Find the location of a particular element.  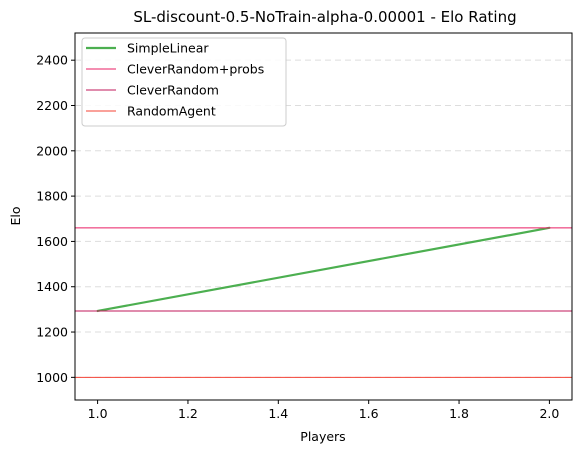

legend-label-simplelinear: SimpleLinear is located at coordinates (168, 48).